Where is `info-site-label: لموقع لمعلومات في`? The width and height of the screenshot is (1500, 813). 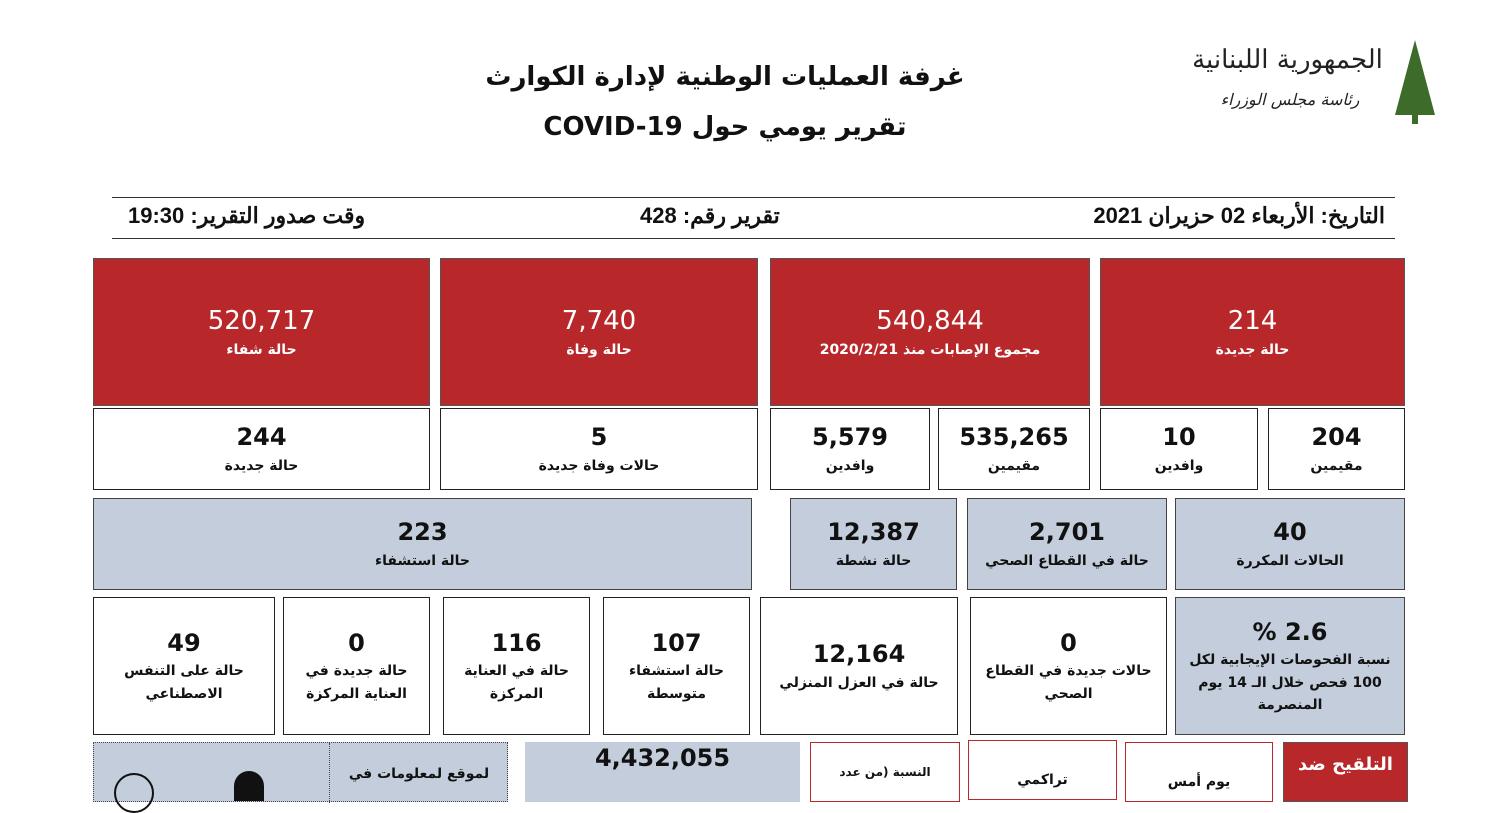 info-site-label: لموقع لمعلومات في is located at coordinates (419, 774).